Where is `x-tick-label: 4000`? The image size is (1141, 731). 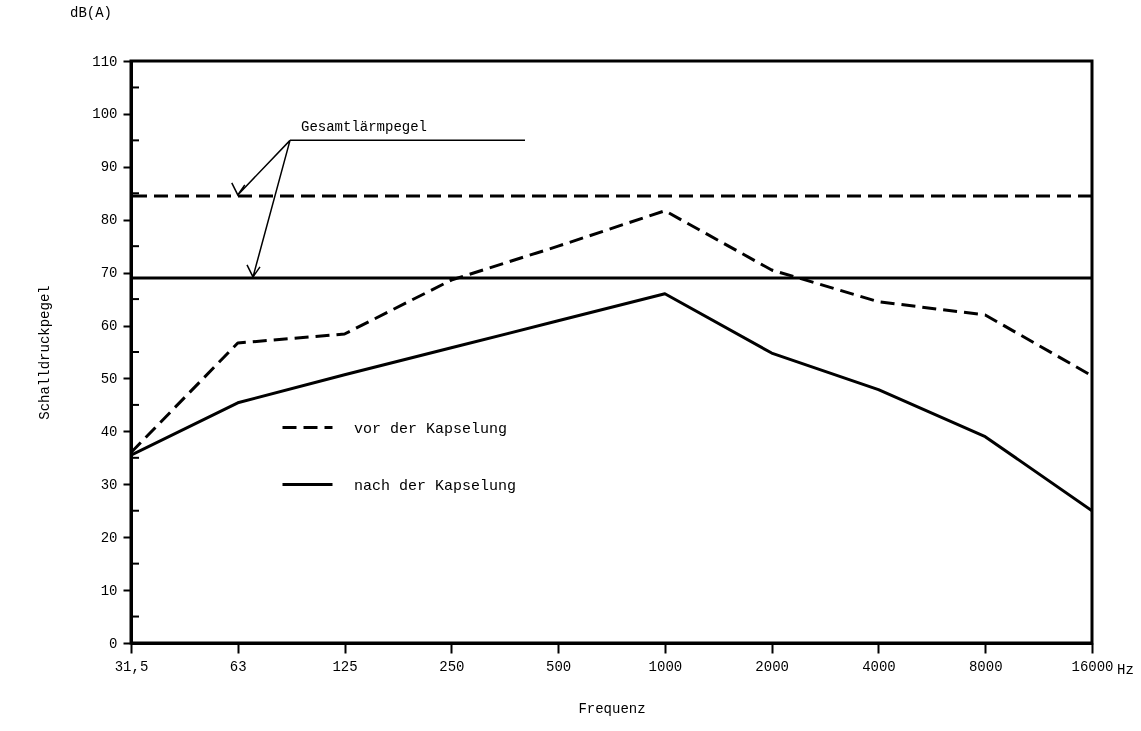
x-tick-label: 4000 is located at coordinates (879, 666).